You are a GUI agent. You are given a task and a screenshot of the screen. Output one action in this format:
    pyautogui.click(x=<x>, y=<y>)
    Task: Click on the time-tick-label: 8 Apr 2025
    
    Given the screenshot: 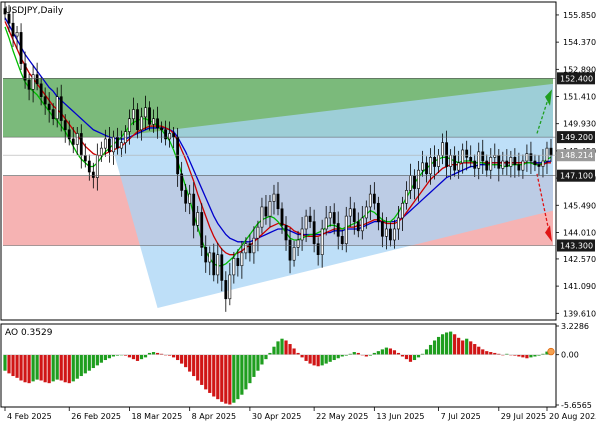 What is the action you would take?
    pyautogui.click(x=214, y=416)
    